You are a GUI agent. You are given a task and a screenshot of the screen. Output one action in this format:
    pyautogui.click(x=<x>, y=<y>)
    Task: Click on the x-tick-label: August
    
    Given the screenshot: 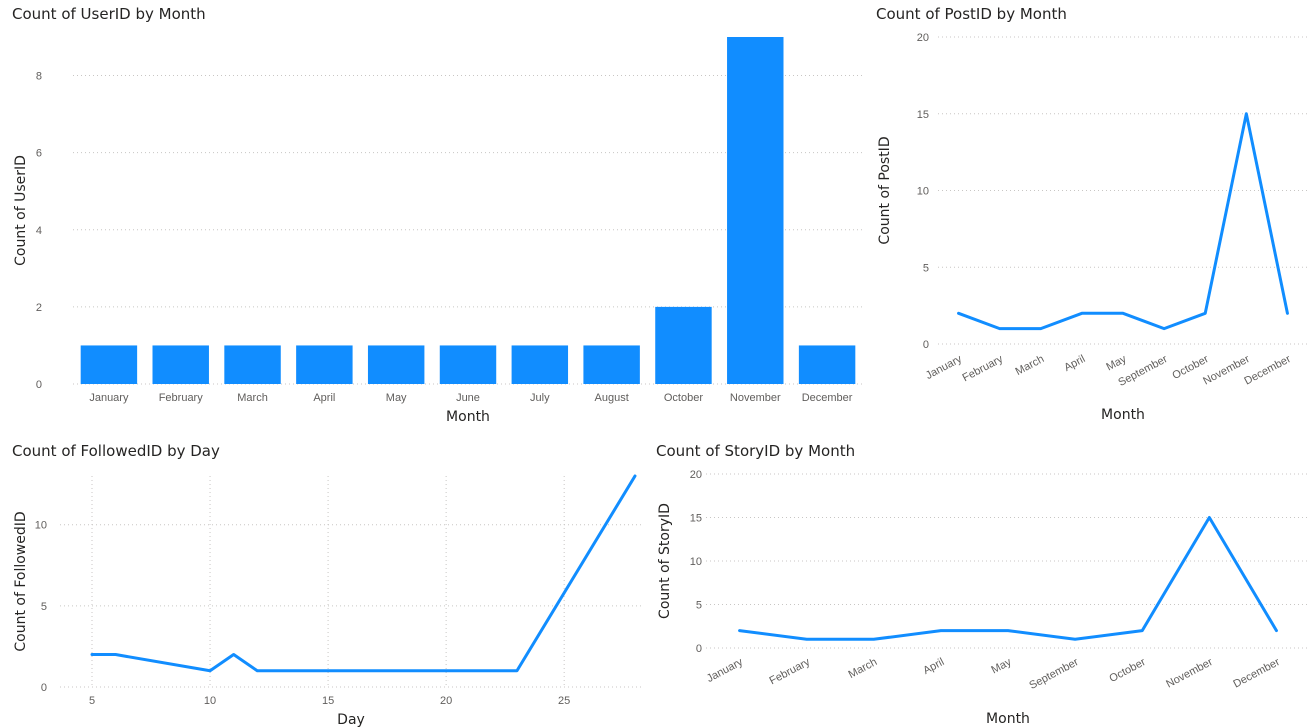 What is the action you would take?
    pyautogui.click(x=612, y=398)
    